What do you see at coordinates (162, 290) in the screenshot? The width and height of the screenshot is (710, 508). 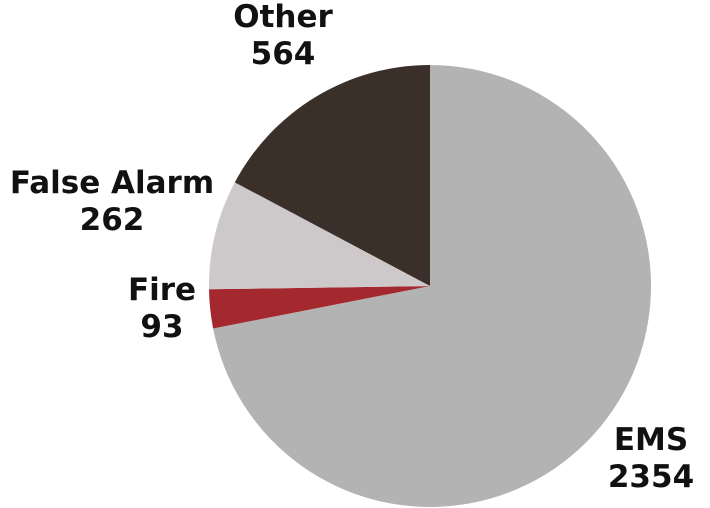 I see `slice-label-fire: Fire` at bounding box center [162, 290].